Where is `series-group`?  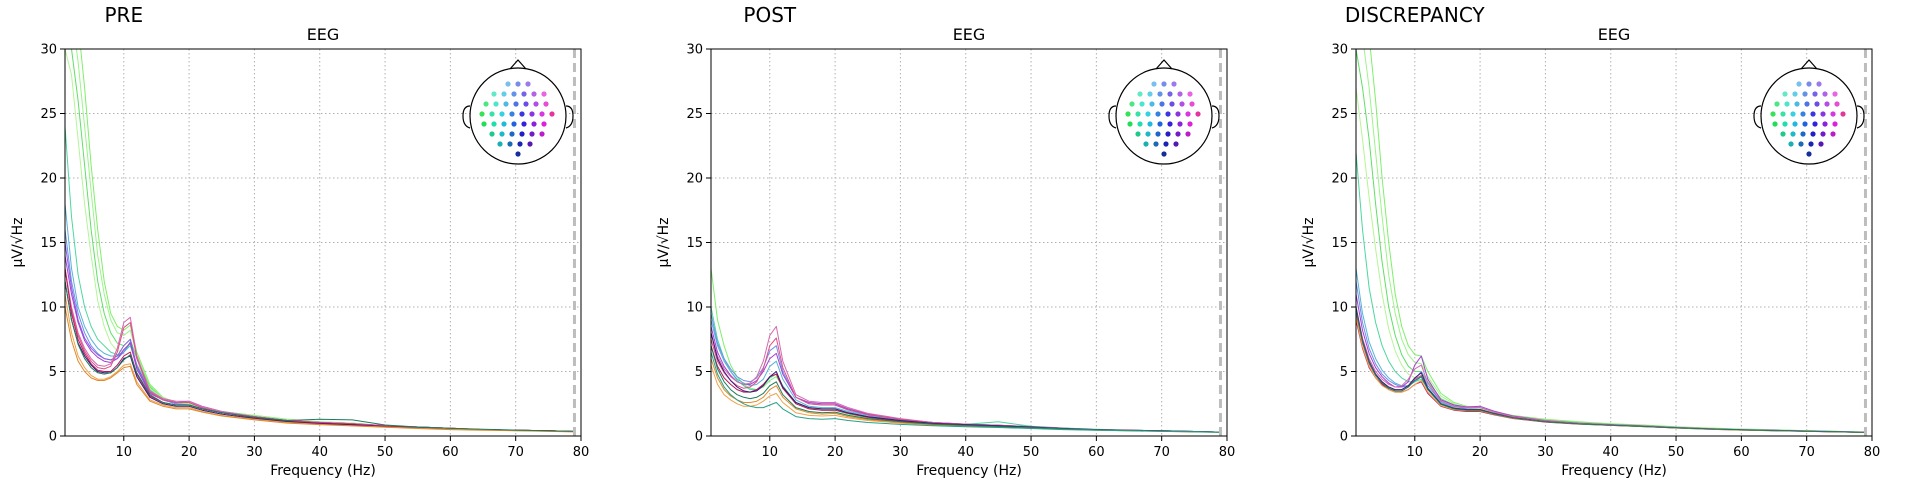
series-group is located at coordinates (966, 350).